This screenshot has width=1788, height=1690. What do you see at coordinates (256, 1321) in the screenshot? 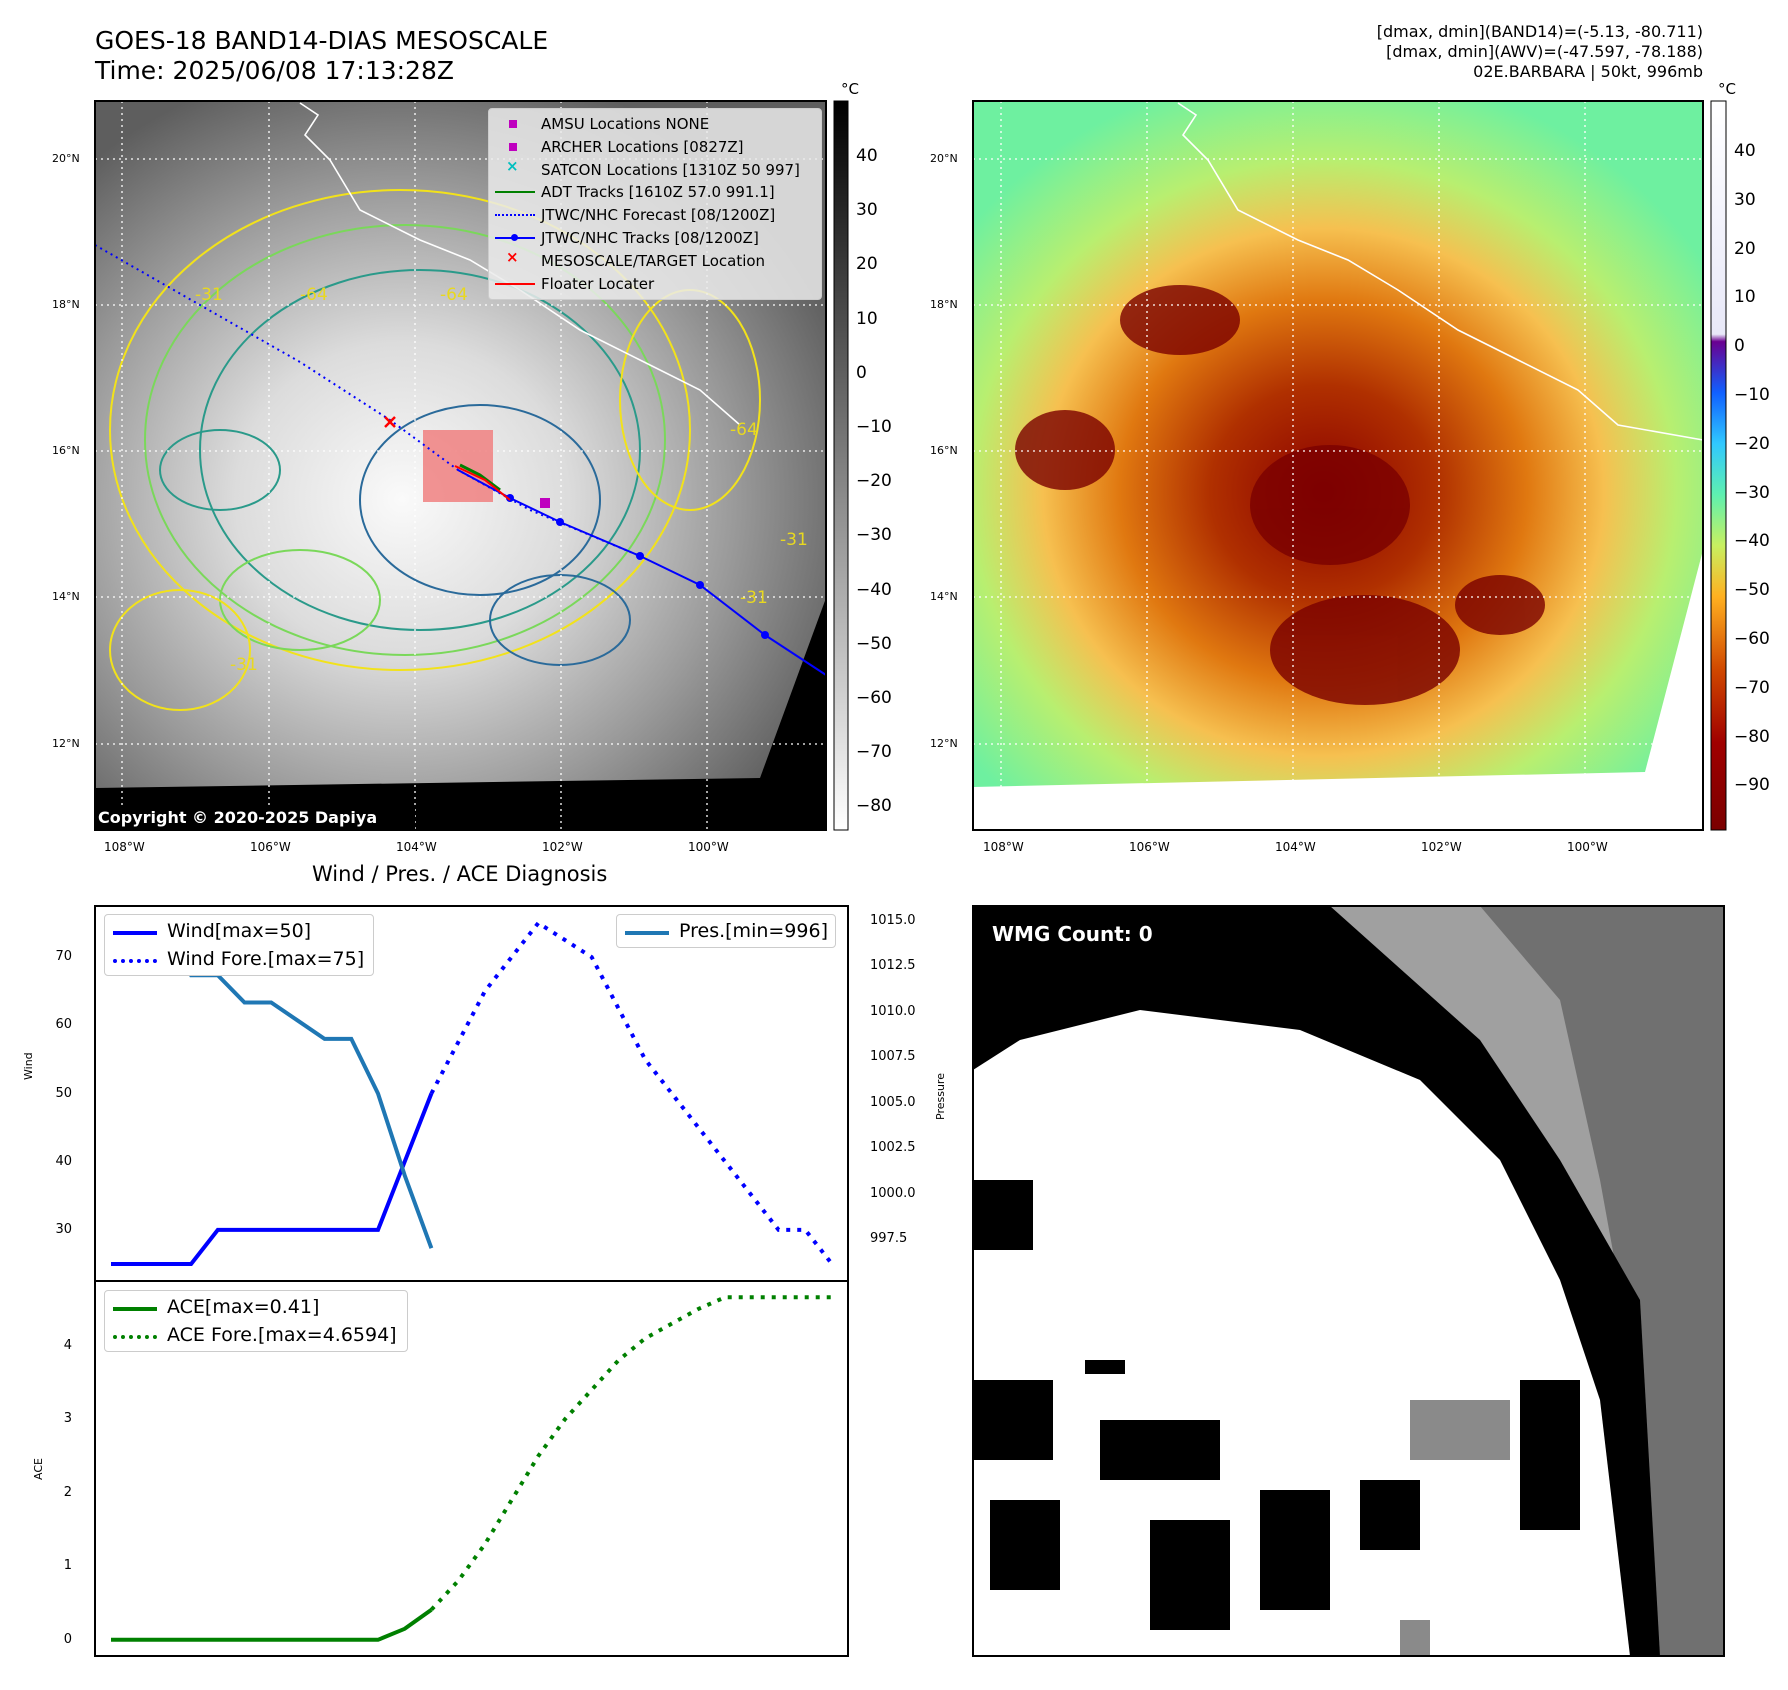
I see `ace-legend: ACE[max=0.41] ACE Fore.[max=4.6594]` at bounding box center [256, 1321].